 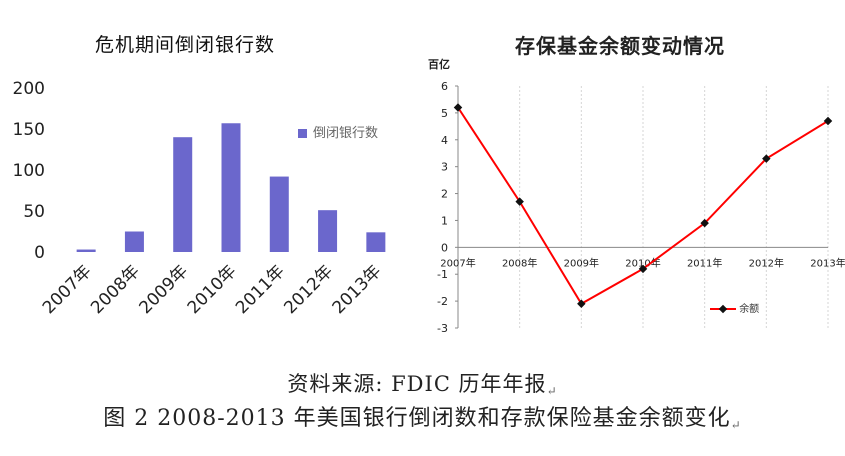 I want to click on right-y-tick-label: 6, so click(x=444, y=86).